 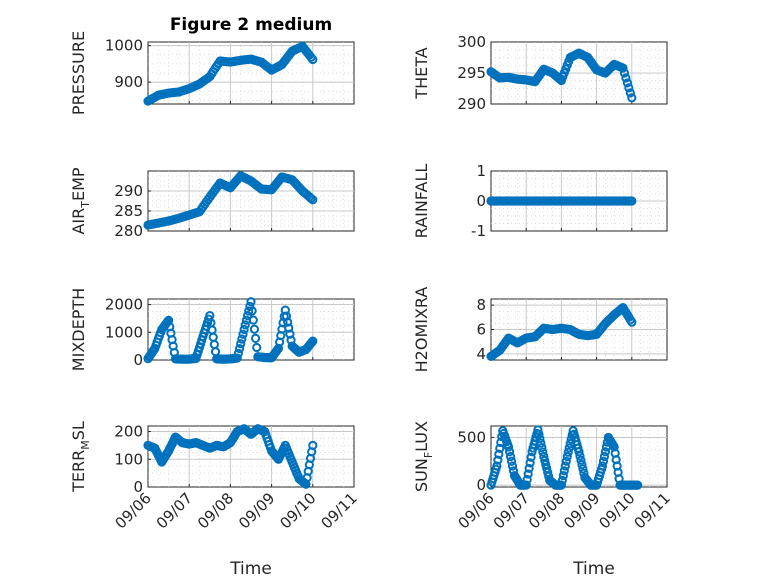 What do you see at coordinates (80, 457) in the screenshot?
I see `y-axis-label: TERRMSL` at bounding box center [80, 457].